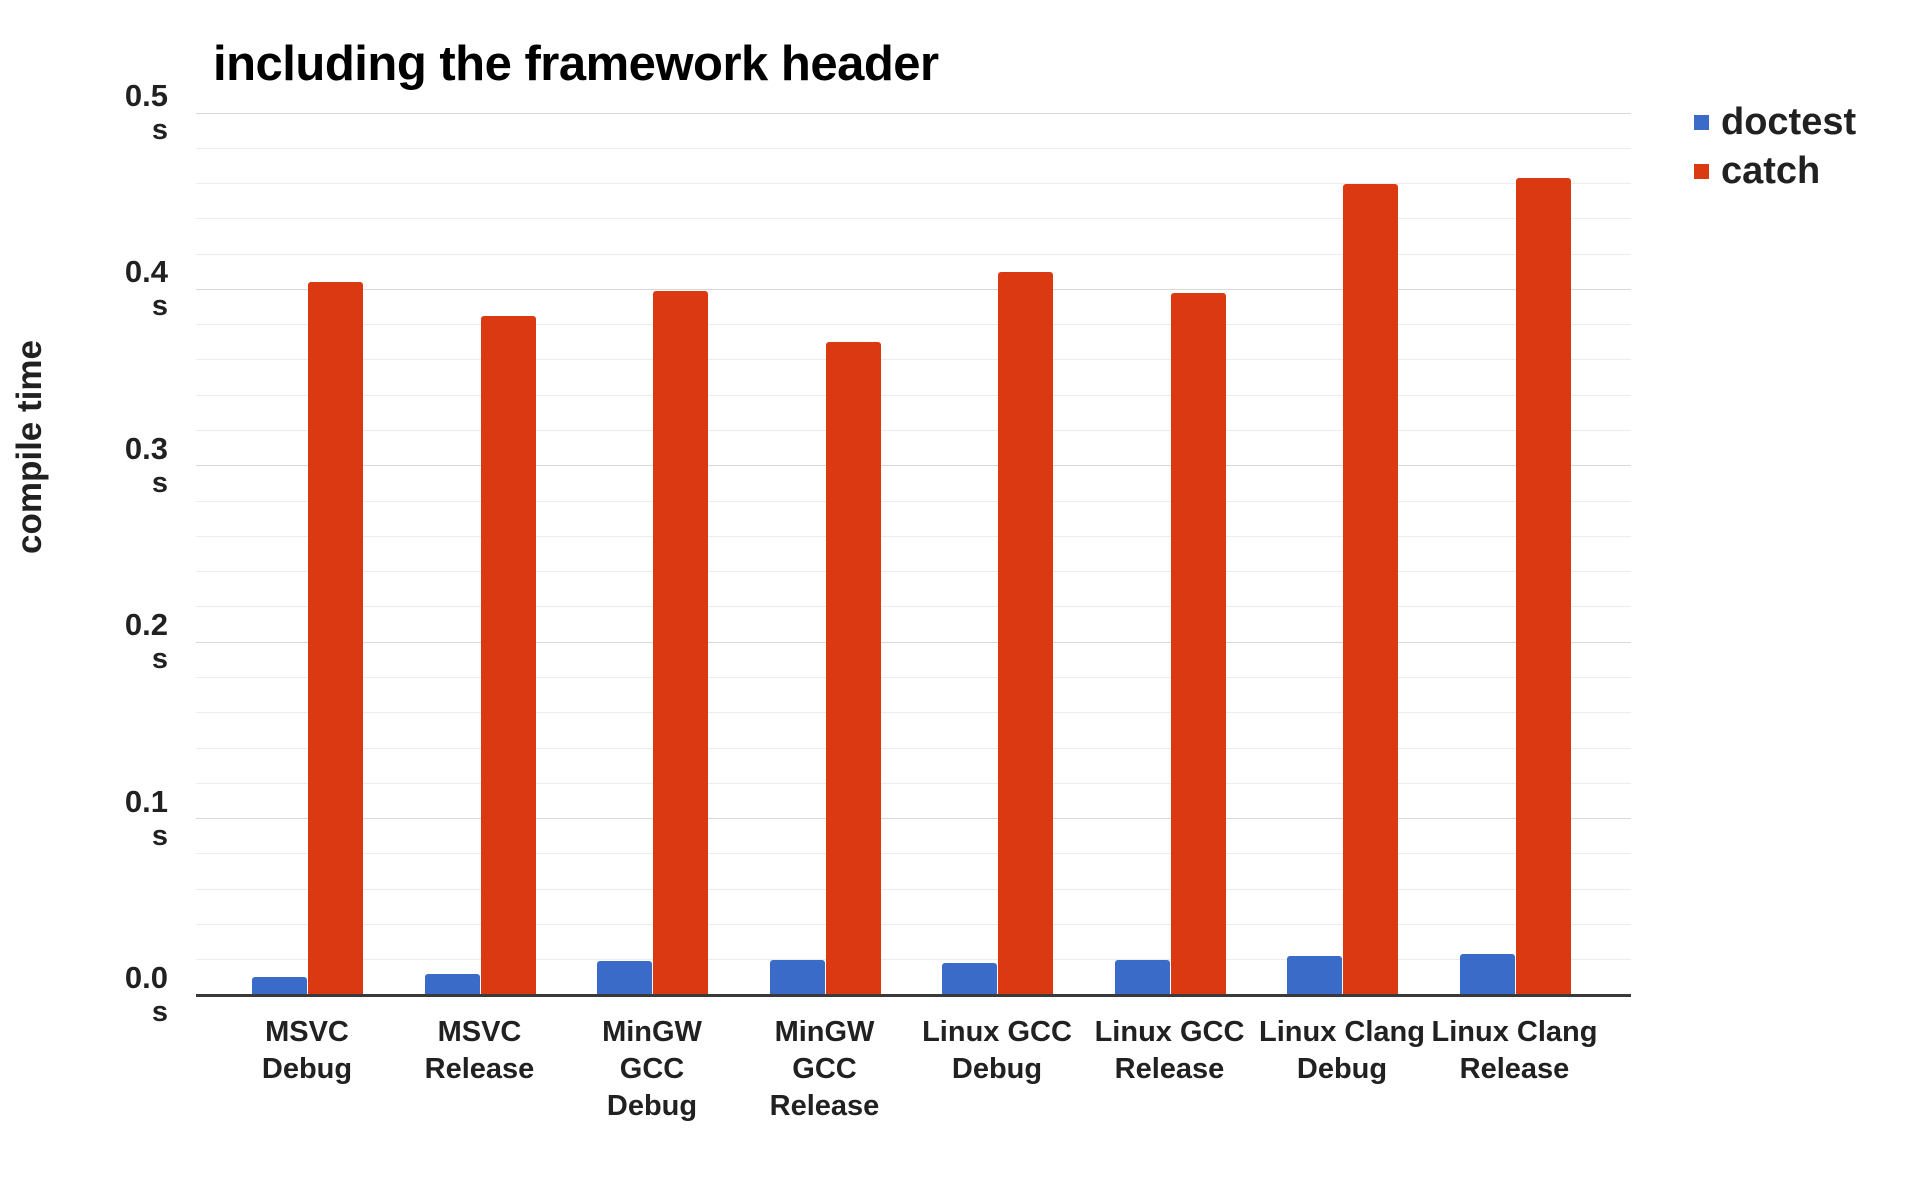 The image size is (1920, 1200). Describe the element at coordinates (1771, 171) in the screenshot. I see `legend-label-catch: catch` at that location.